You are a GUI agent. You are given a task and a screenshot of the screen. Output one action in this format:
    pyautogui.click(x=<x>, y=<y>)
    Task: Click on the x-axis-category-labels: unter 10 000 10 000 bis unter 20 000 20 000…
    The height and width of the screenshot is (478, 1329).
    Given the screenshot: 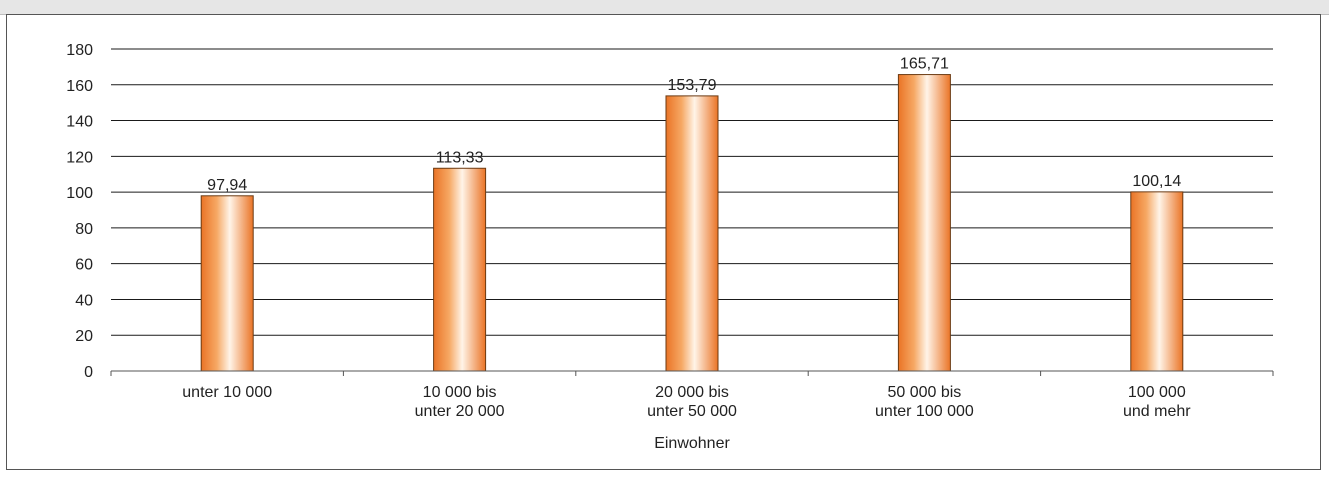 What is the action you would take?
    pyautogui.click(x=686, y=402)
    